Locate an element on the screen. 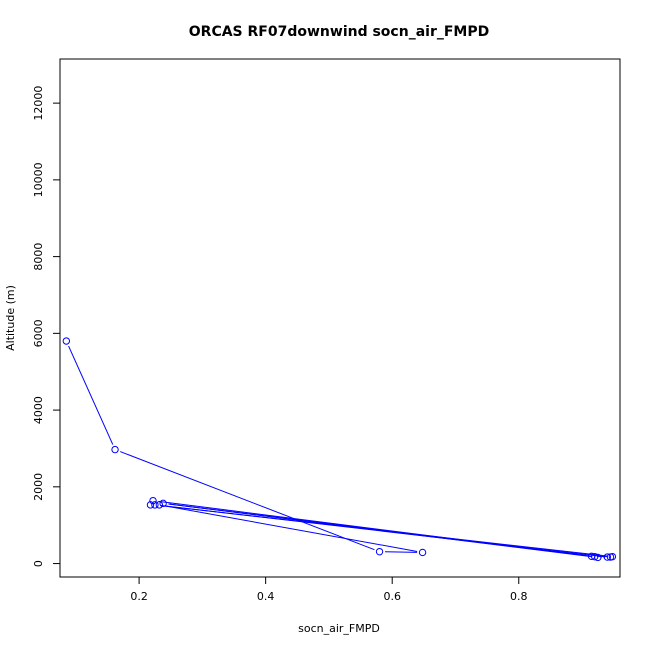 Image resolution: width=650 pixels, height=650 pixels. x-tick-label: 0.4 is located at coordinates (266, 596).